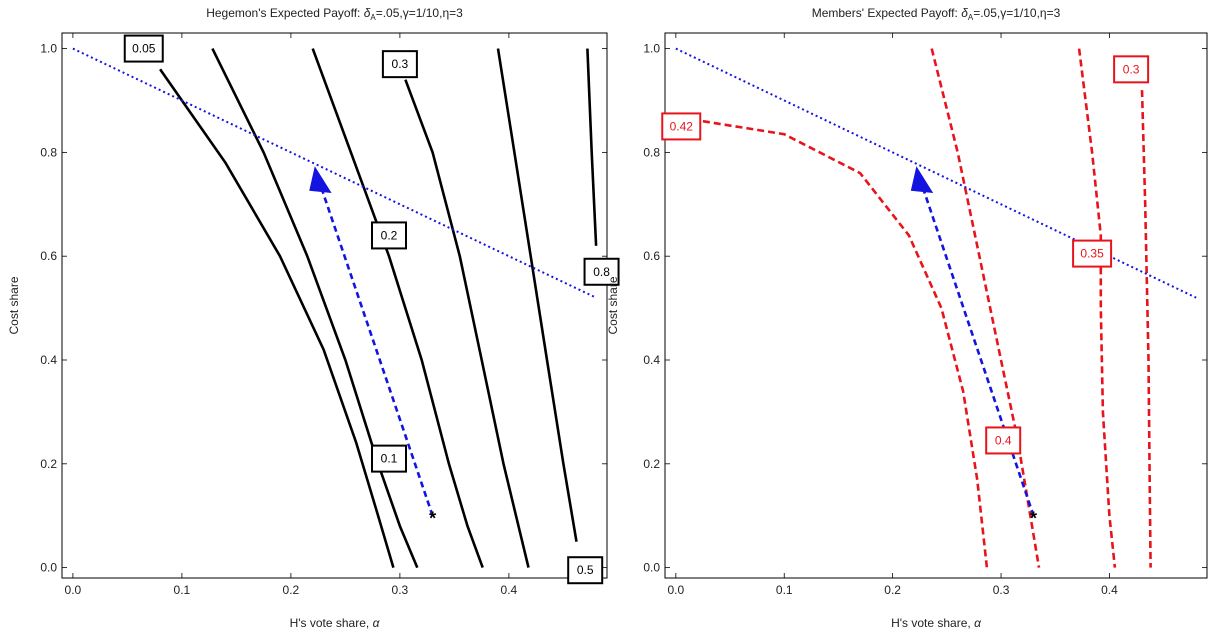  Describe the element at coordinates (285, 13) in the screenshot. I see `title-main: Hegemon's Expected Payoff:` at that location.